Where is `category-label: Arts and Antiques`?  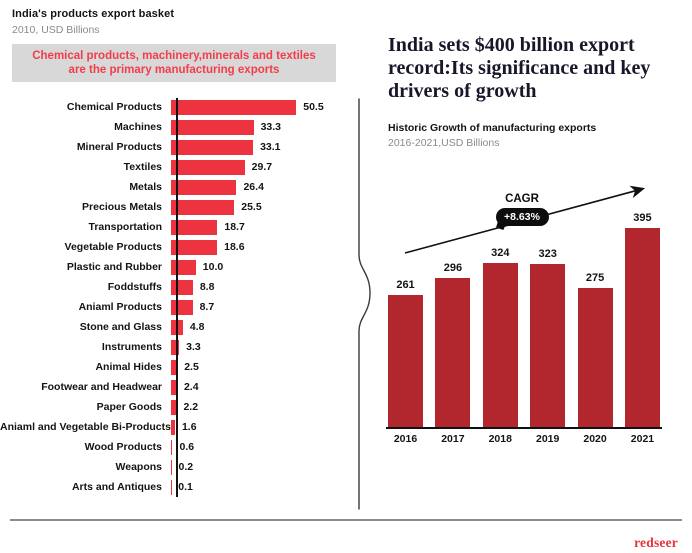 category-label: Arts and Antiques is located at coordinates (116, 487).